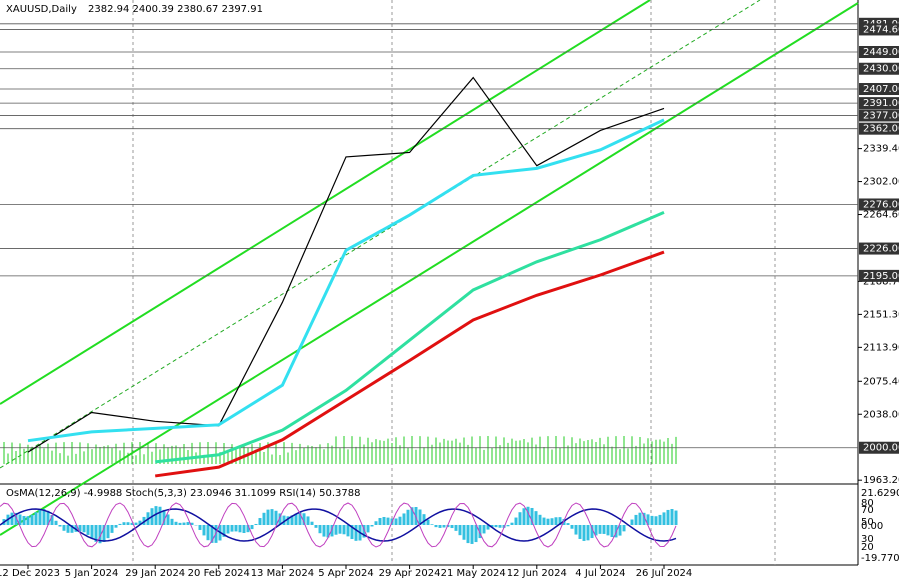  I want to click on x-tick-label: 29 Apr 2024, so click(410, 573).